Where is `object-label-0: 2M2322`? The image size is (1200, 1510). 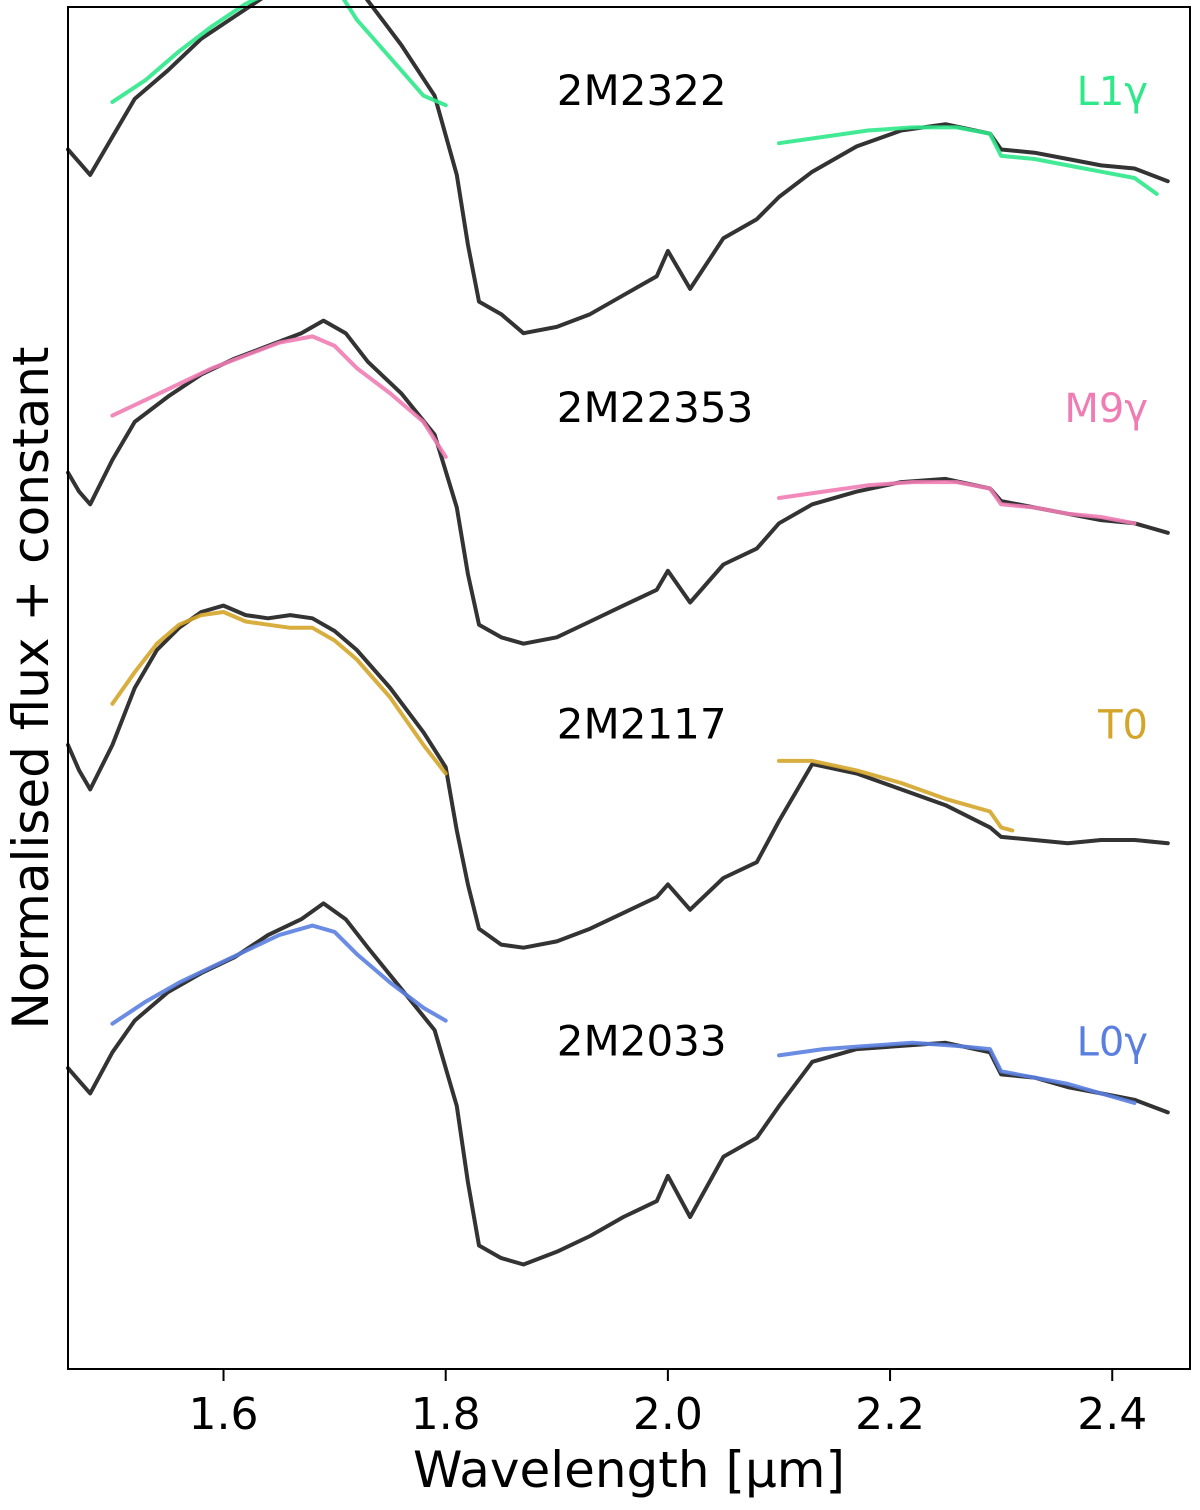
object-label-0: 2M2322 is located at coordinates (642, 90).